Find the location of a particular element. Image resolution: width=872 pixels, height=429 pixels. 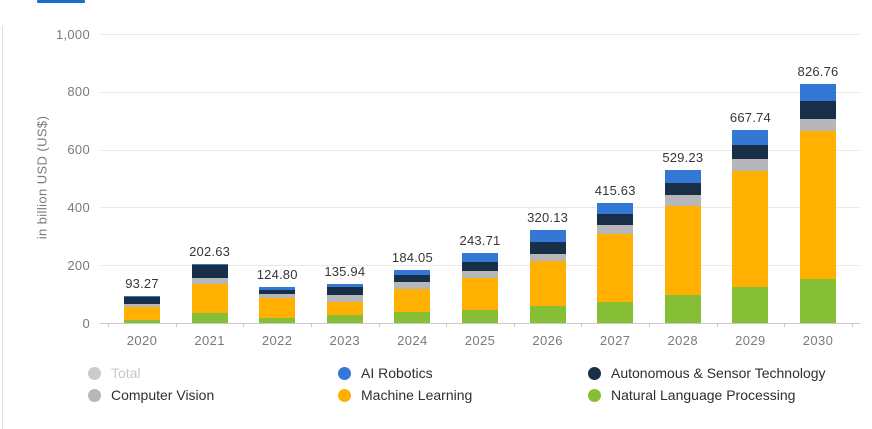

y-tick-label-400: 400 is located at coordinates (78, 207).